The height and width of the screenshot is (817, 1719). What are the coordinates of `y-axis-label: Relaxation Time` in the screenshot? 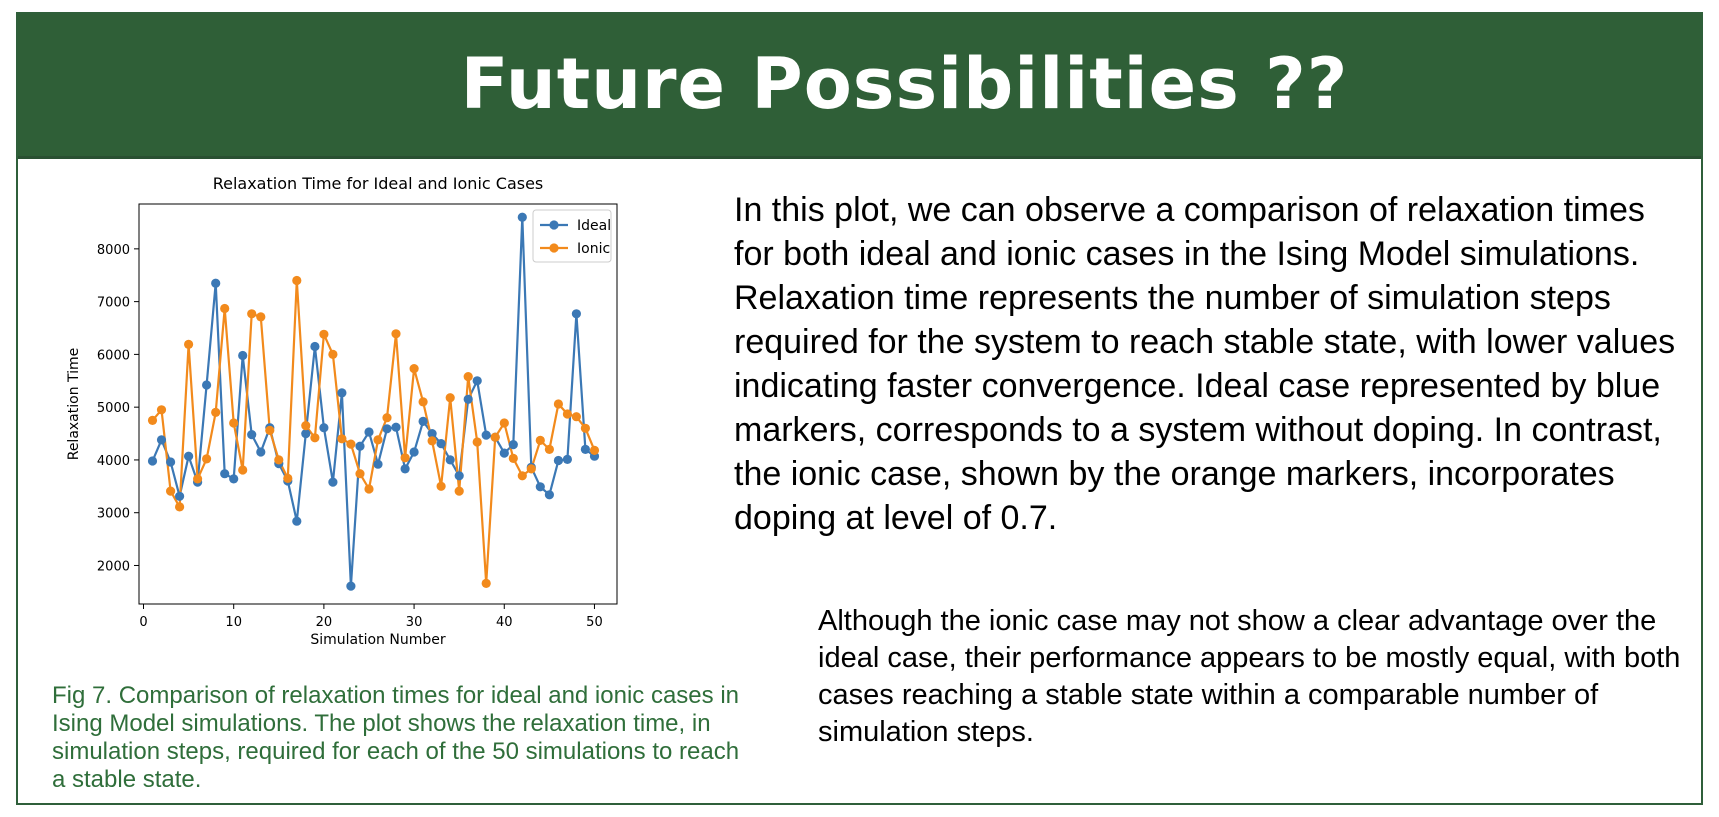 It's located at (74, 404).